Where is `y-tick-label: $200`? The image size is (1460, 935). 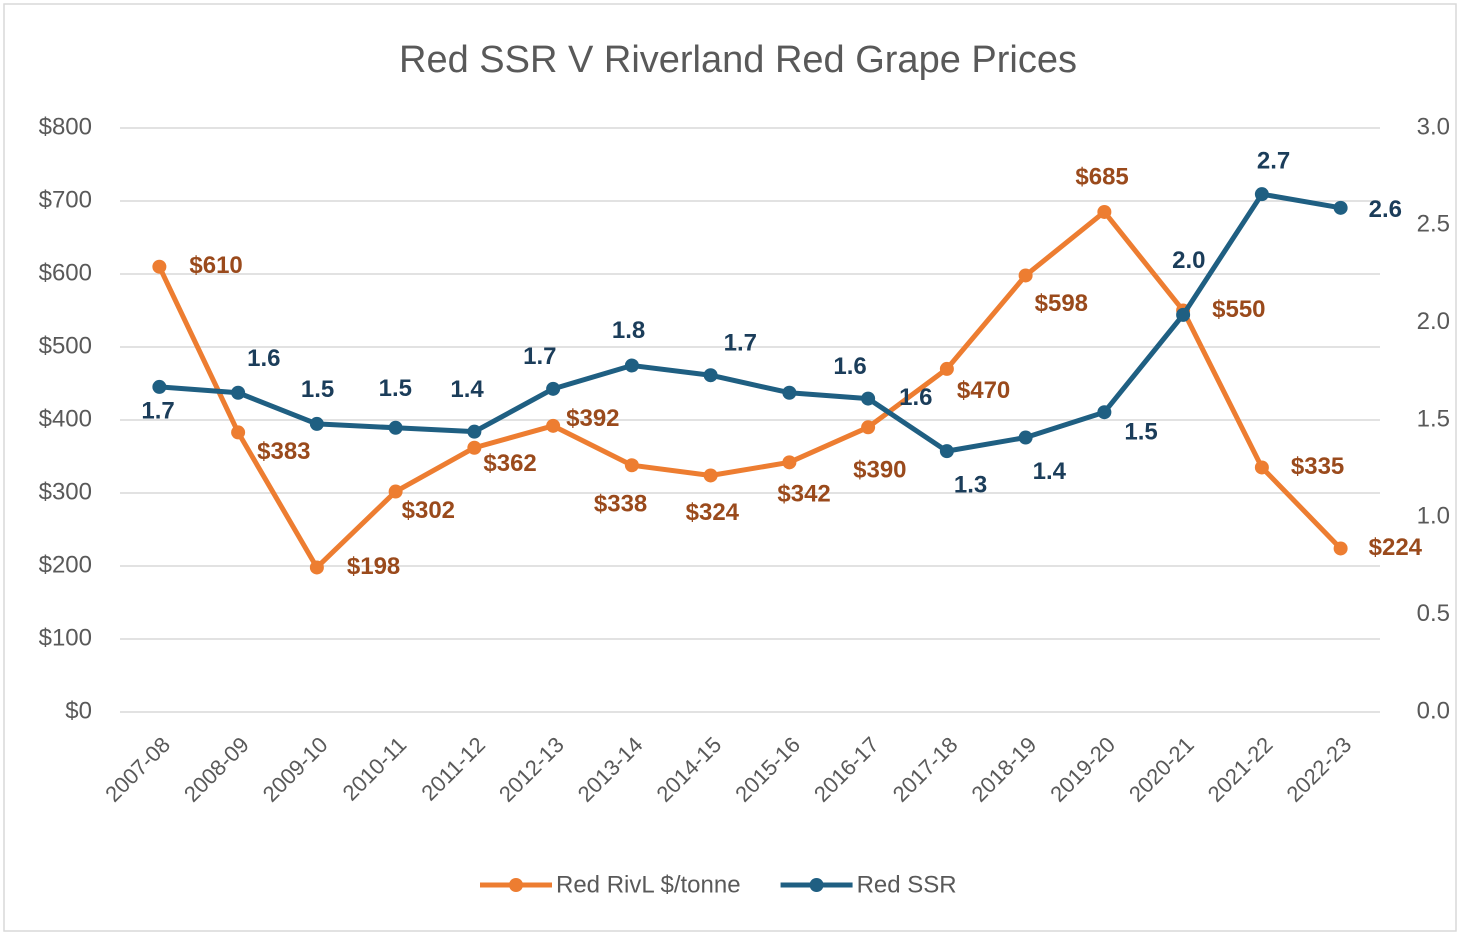
y-tick-label: $200 is located at coordinates (65, 564).